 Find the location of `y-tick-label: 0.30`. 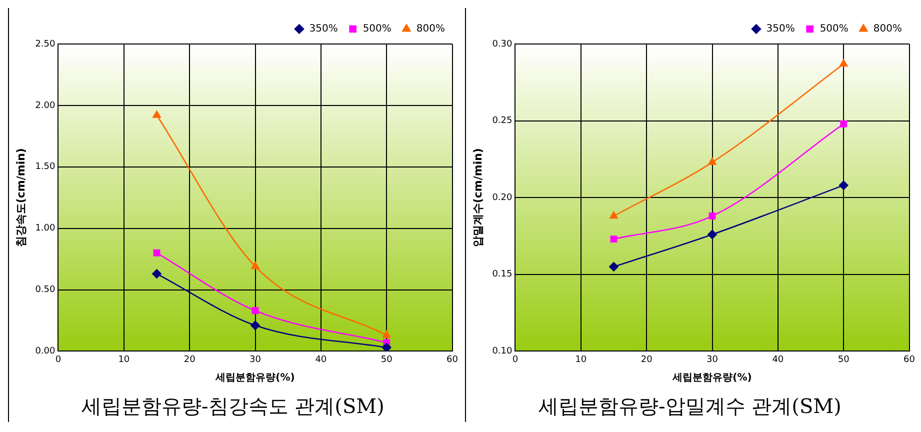

y-tick-label: 0.30 is located at coordinates (502, 44).